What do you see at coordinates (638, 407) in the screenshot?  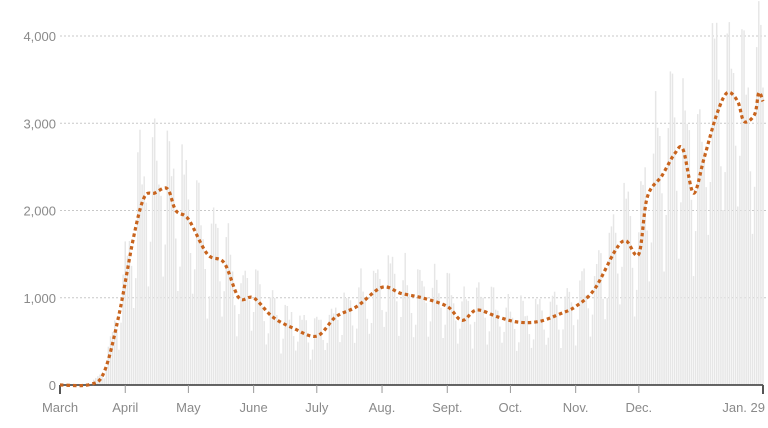 I see `x-tick-label: Dec.` at bounding box center [638, 407].